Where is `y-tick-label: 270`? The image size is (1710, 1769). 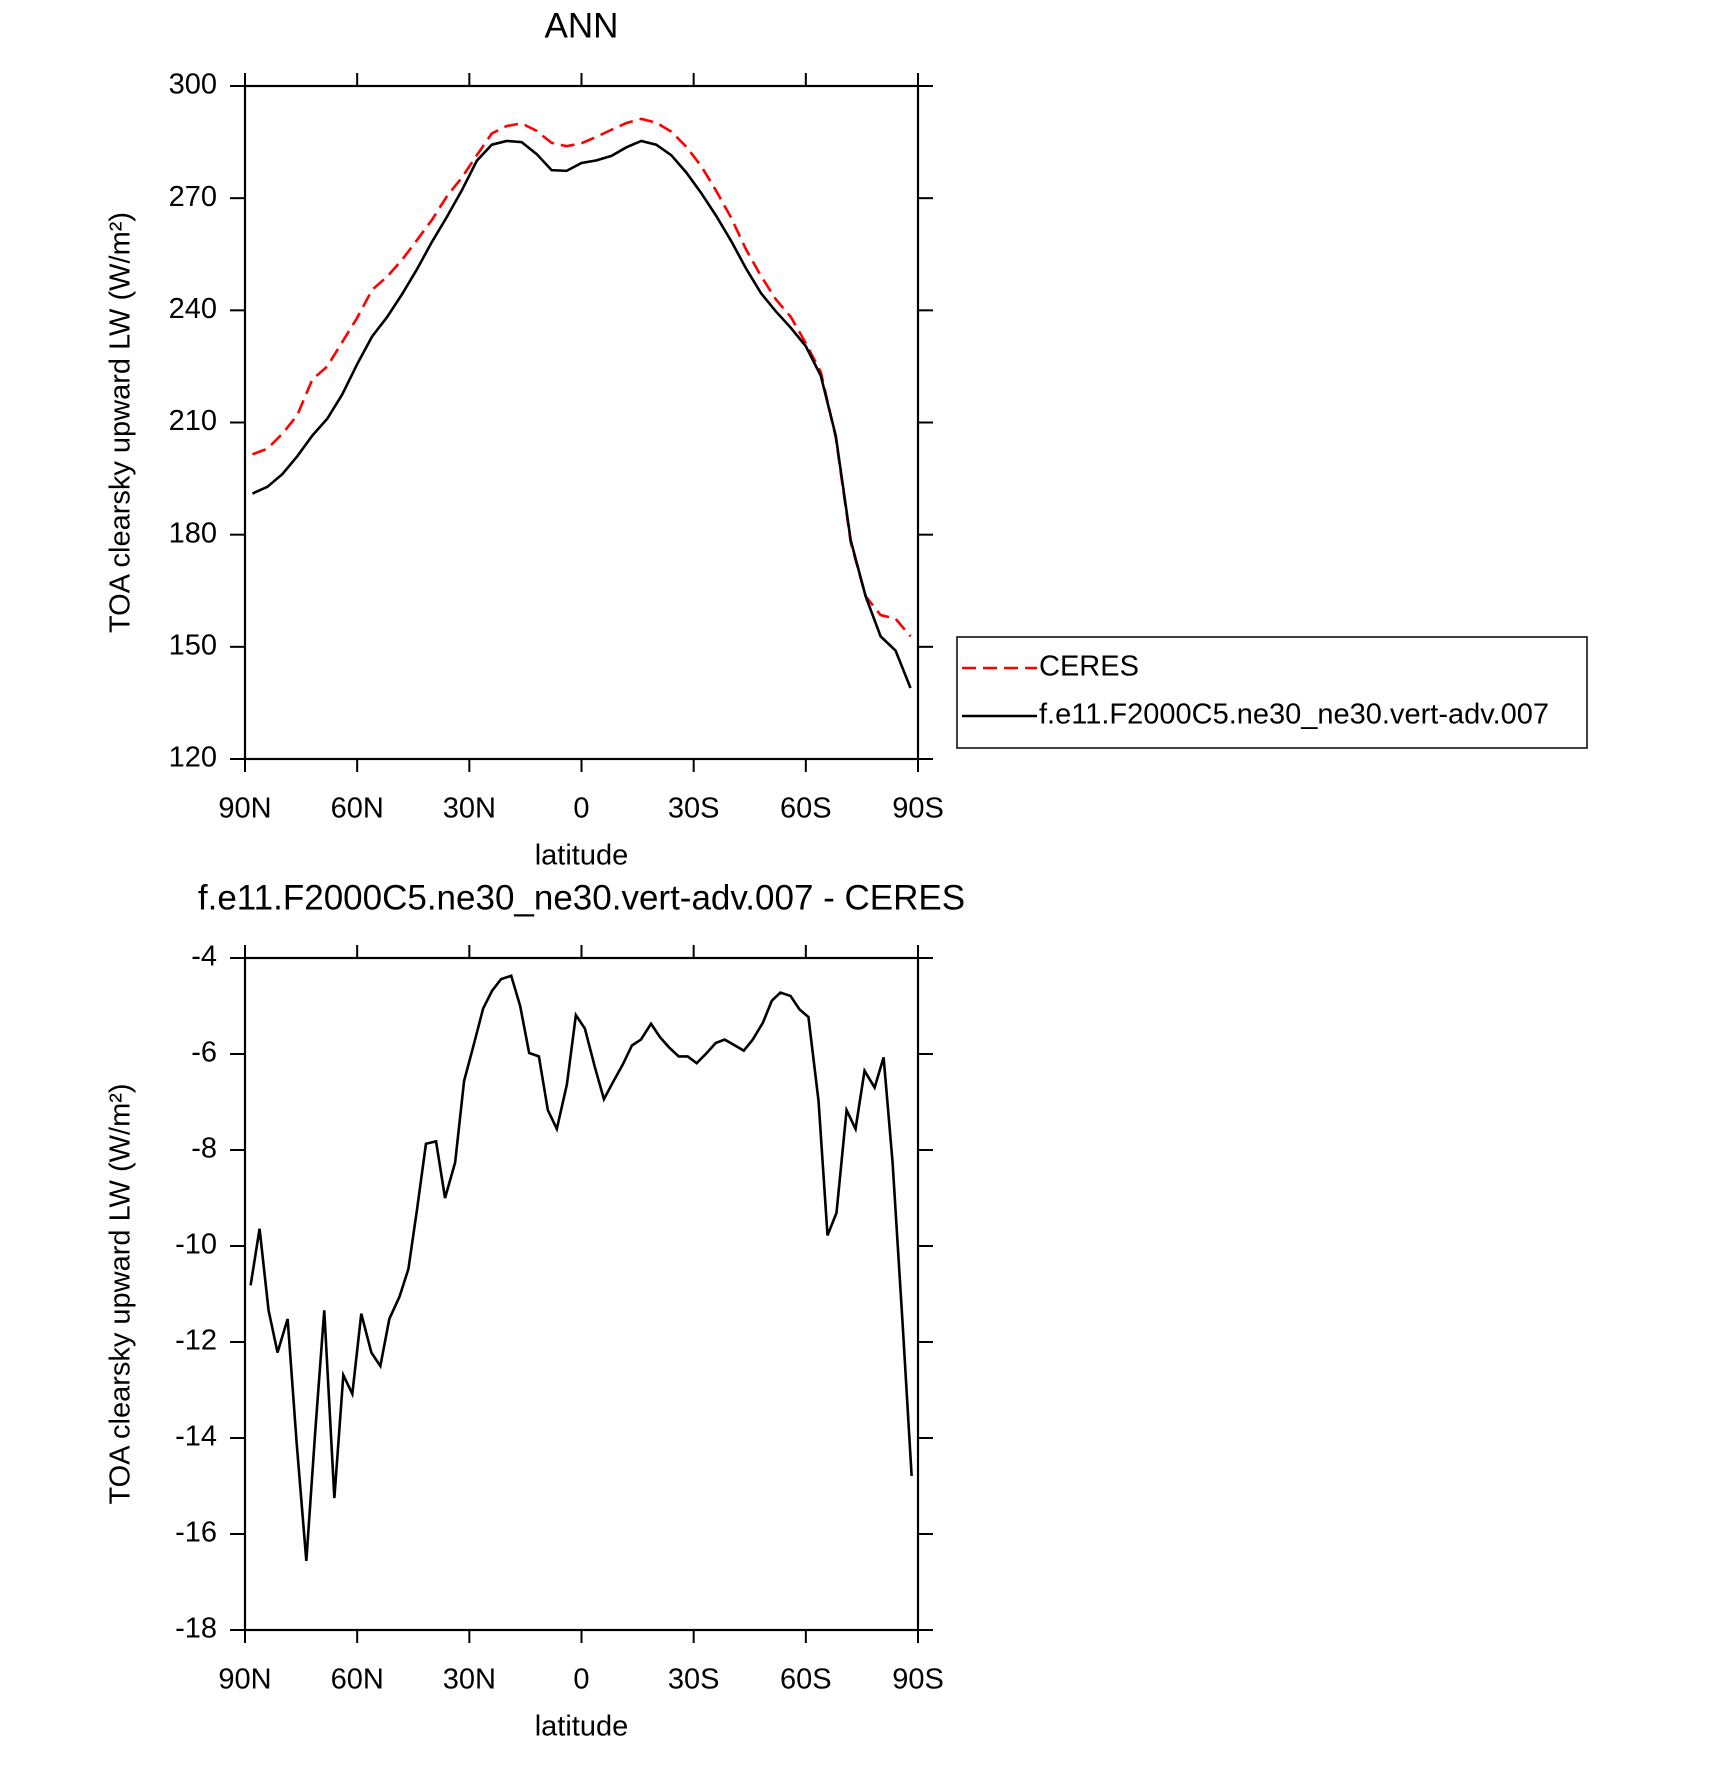 y-tick-label: 270 is located at coordinates (193, 197).